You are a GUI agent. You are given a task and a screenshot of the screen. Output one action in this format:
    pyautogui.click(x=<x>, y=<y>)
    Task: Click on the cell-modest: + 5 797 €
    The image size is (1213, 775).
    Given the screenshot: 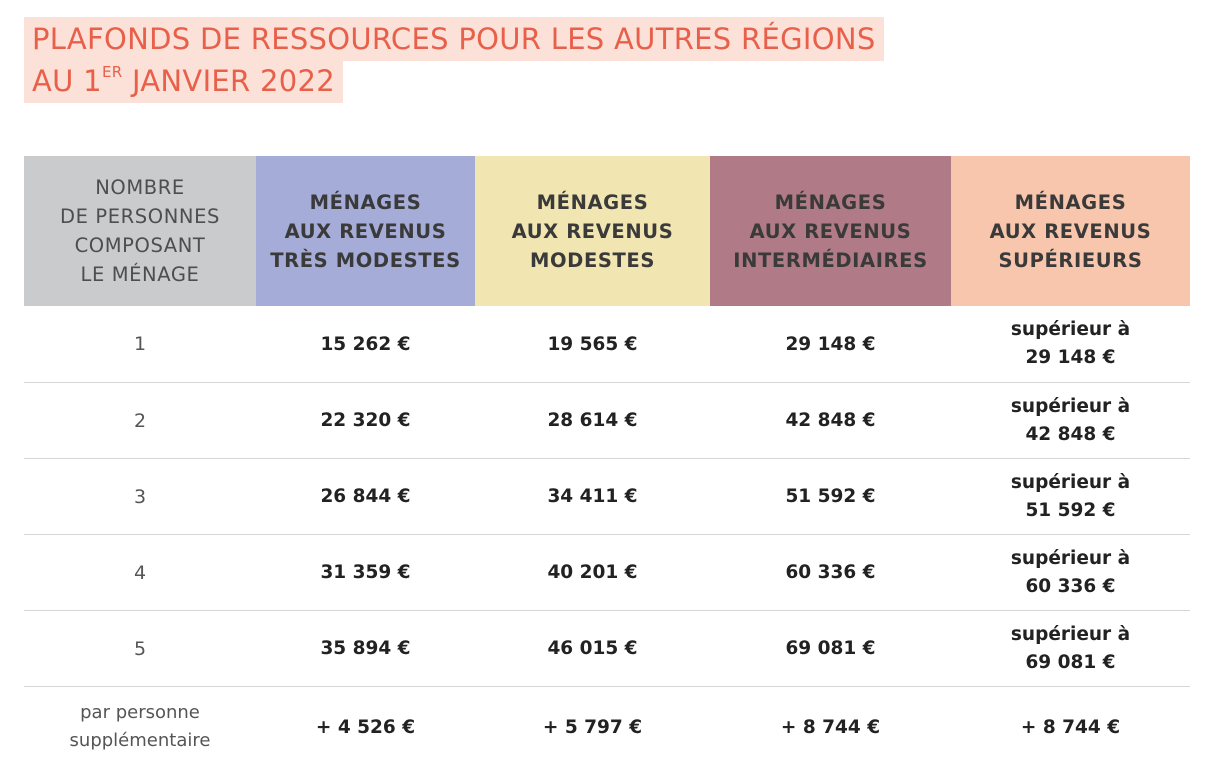 What is the action you would take?
    pyautogui.click(x=592, y=727)
    